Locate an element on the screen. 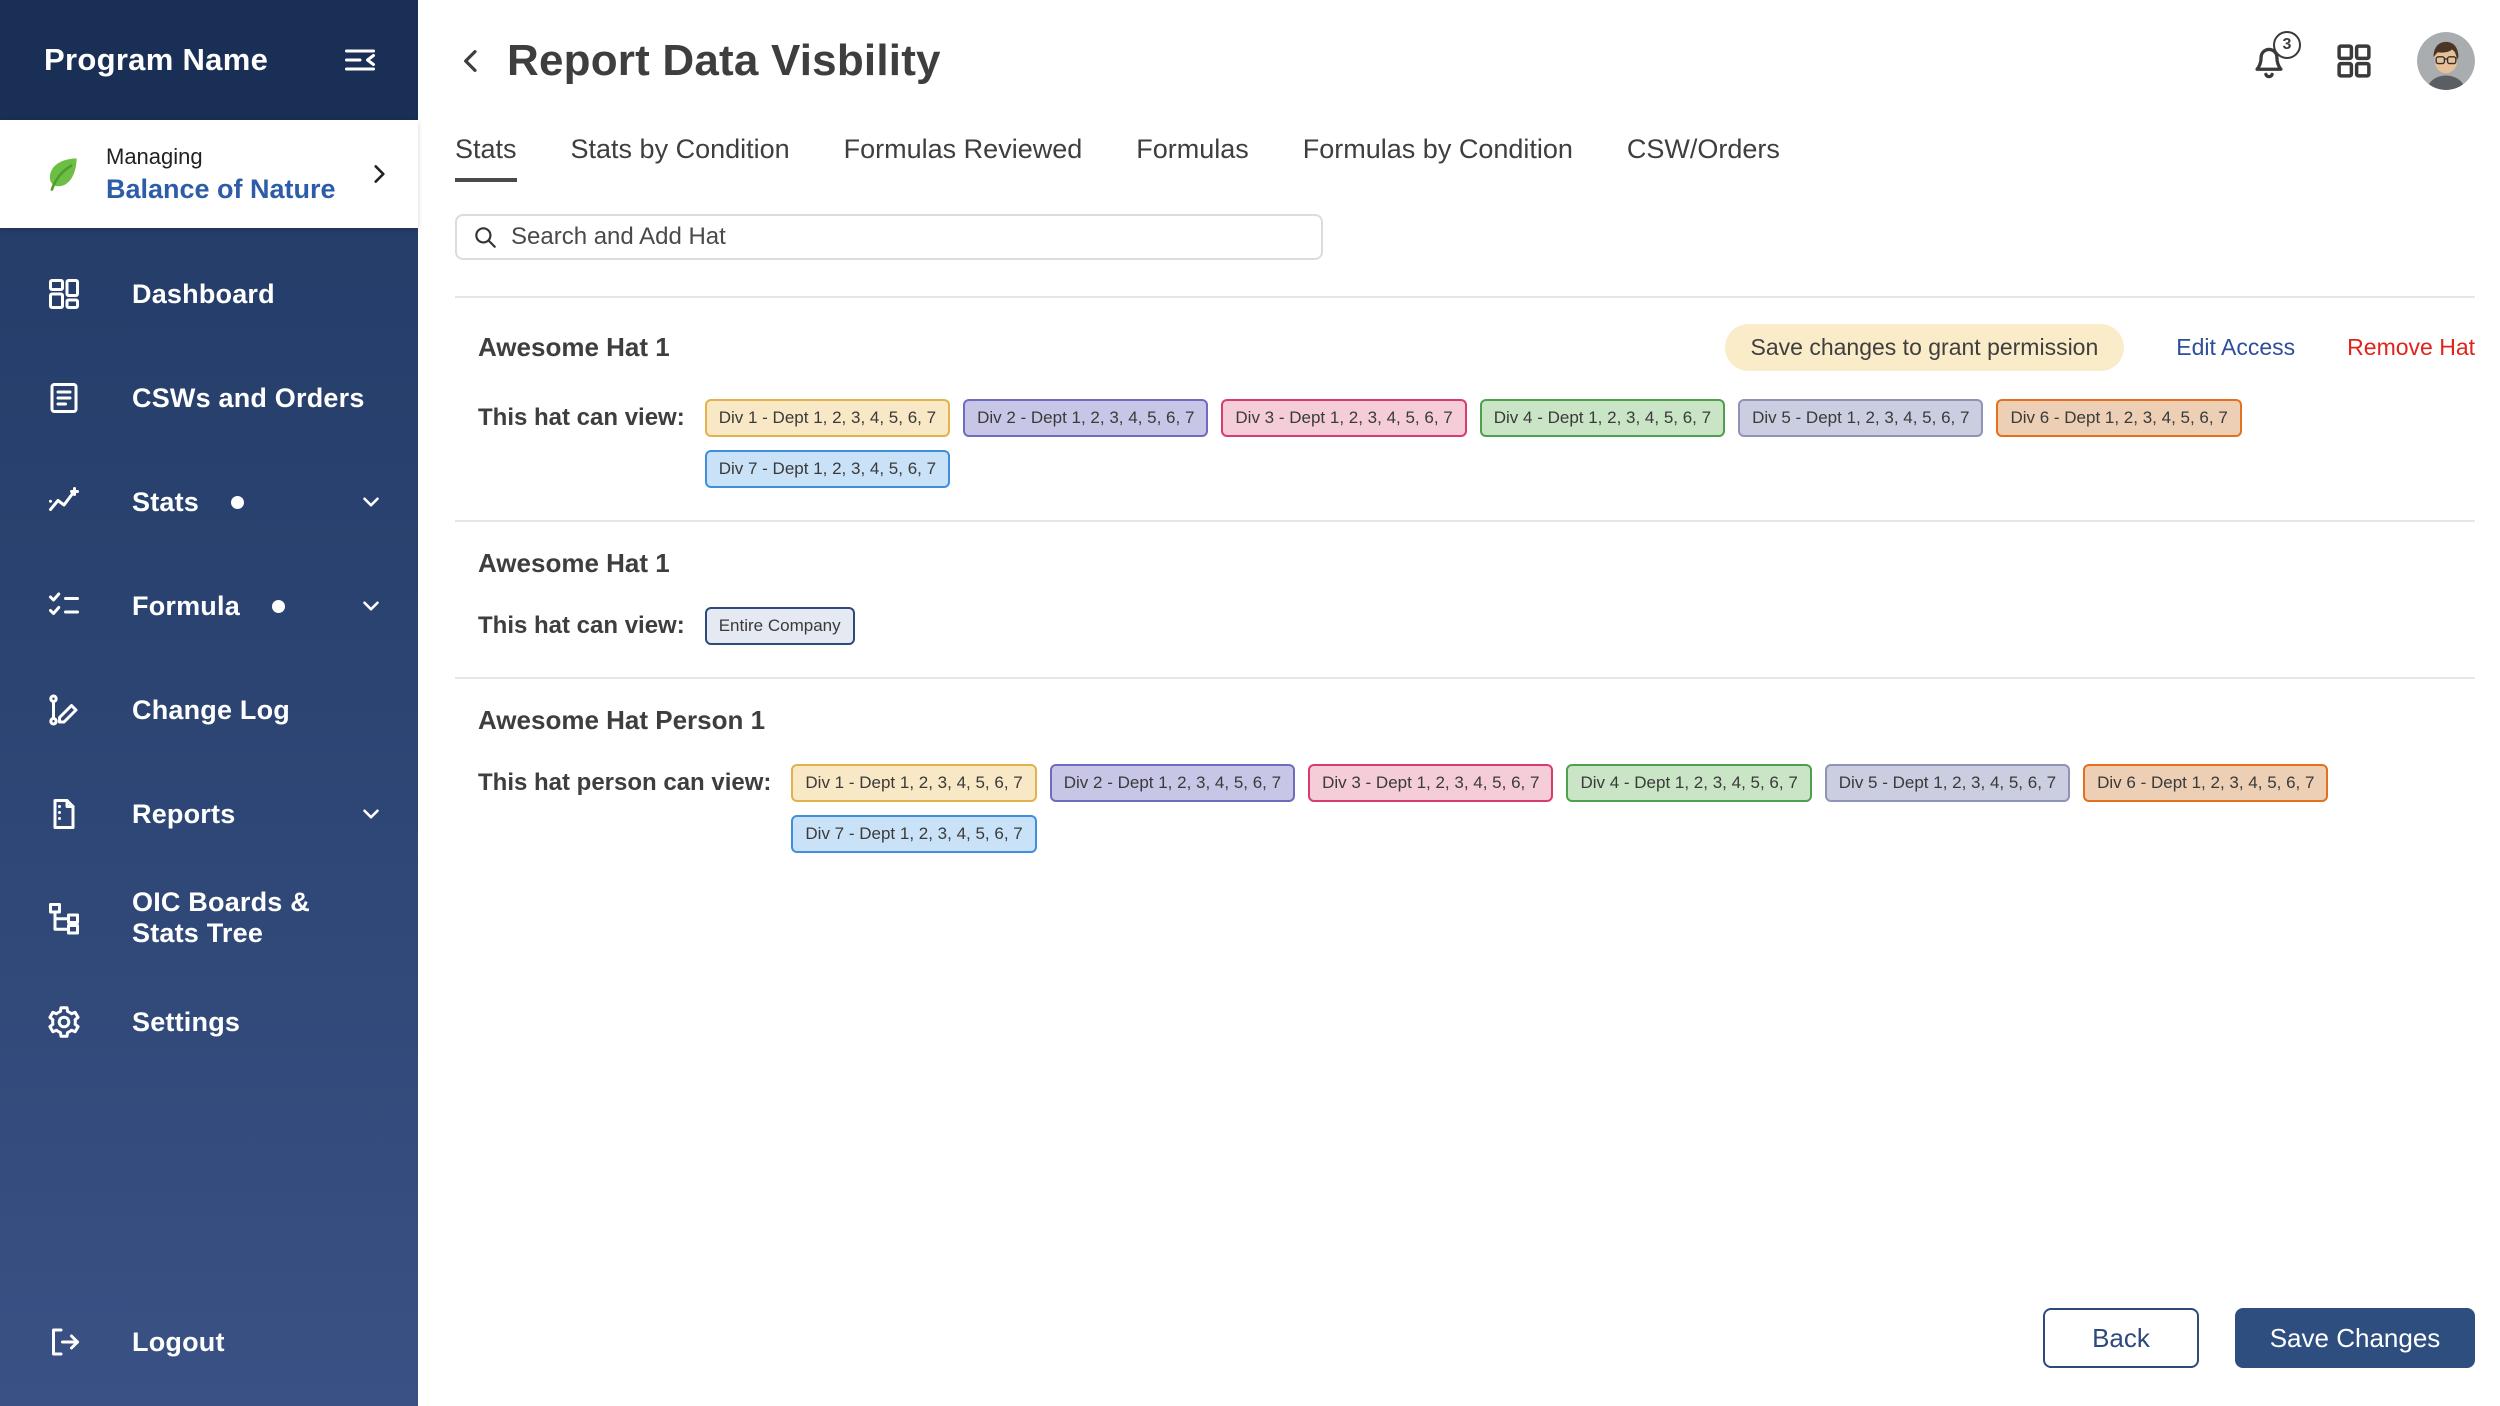 This screenshot has height=1406, width=2500. tab-stats-by-condition: Stats by Condition is located at coordinates (680, 149).